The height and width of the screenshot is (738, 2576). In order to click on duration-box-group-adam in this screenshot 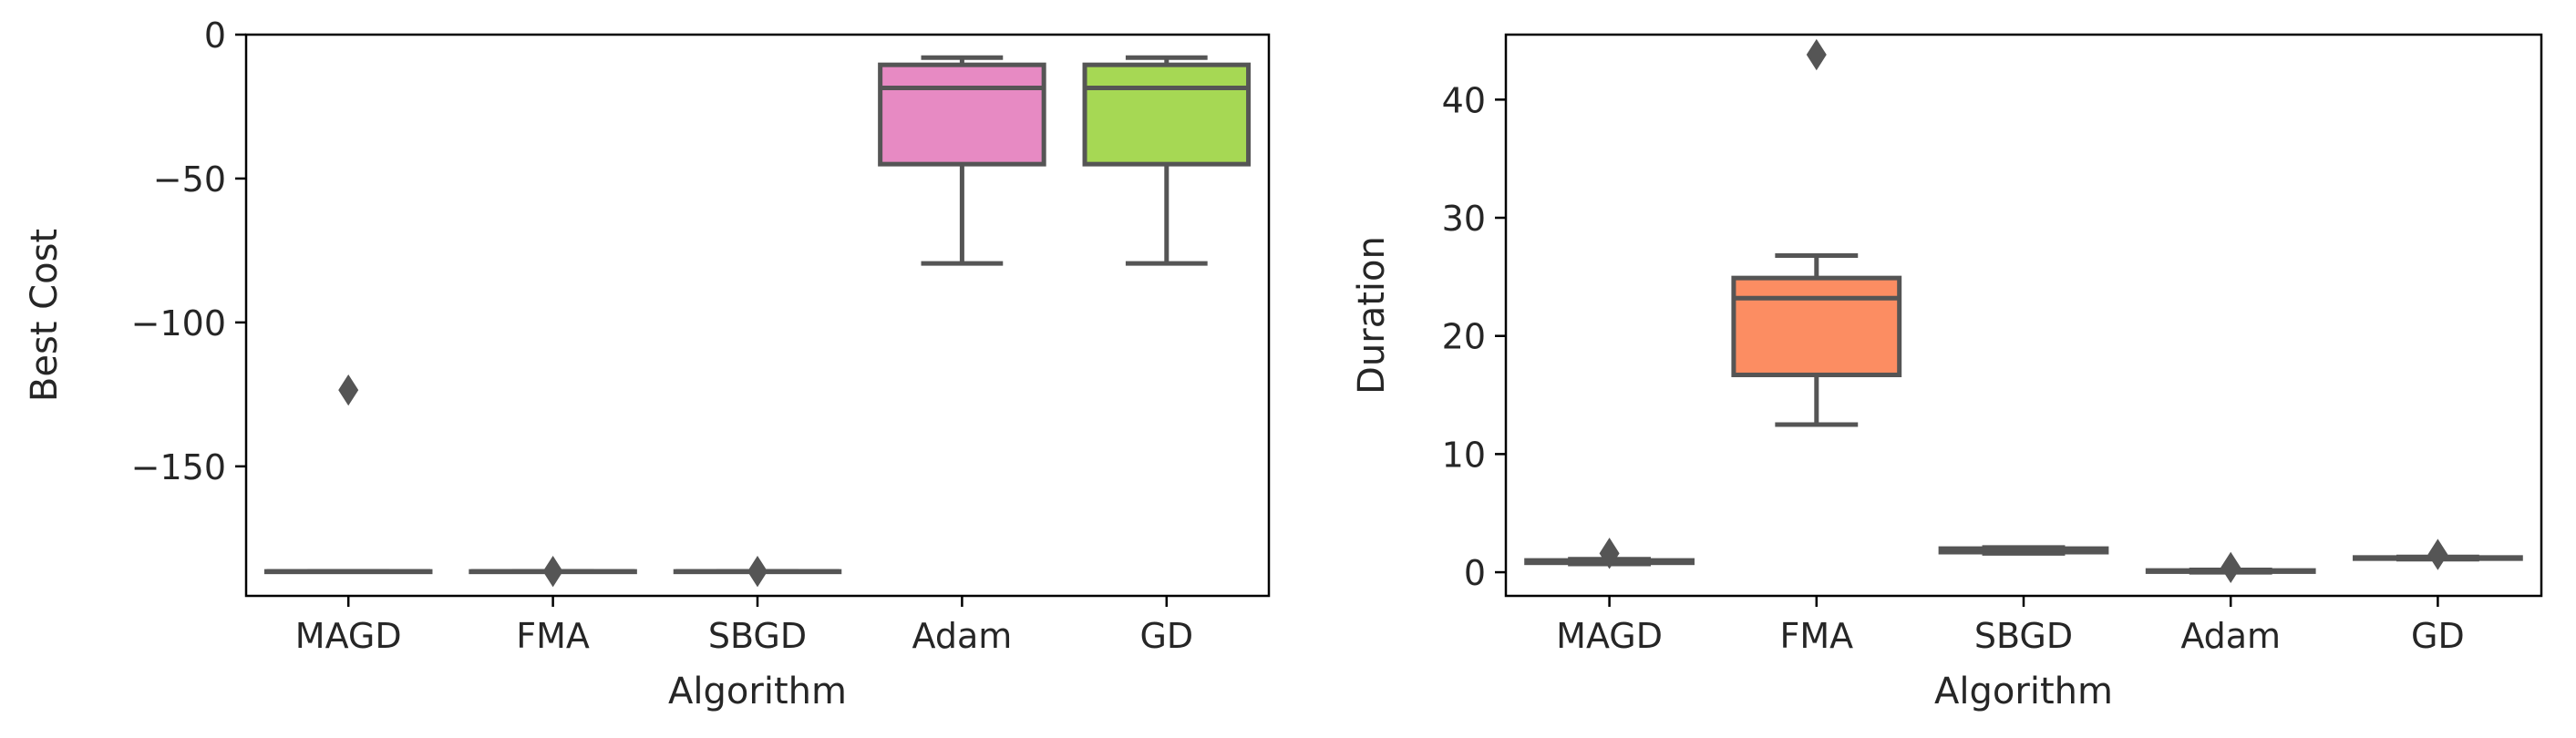, I will do `click(2230, 567)`.